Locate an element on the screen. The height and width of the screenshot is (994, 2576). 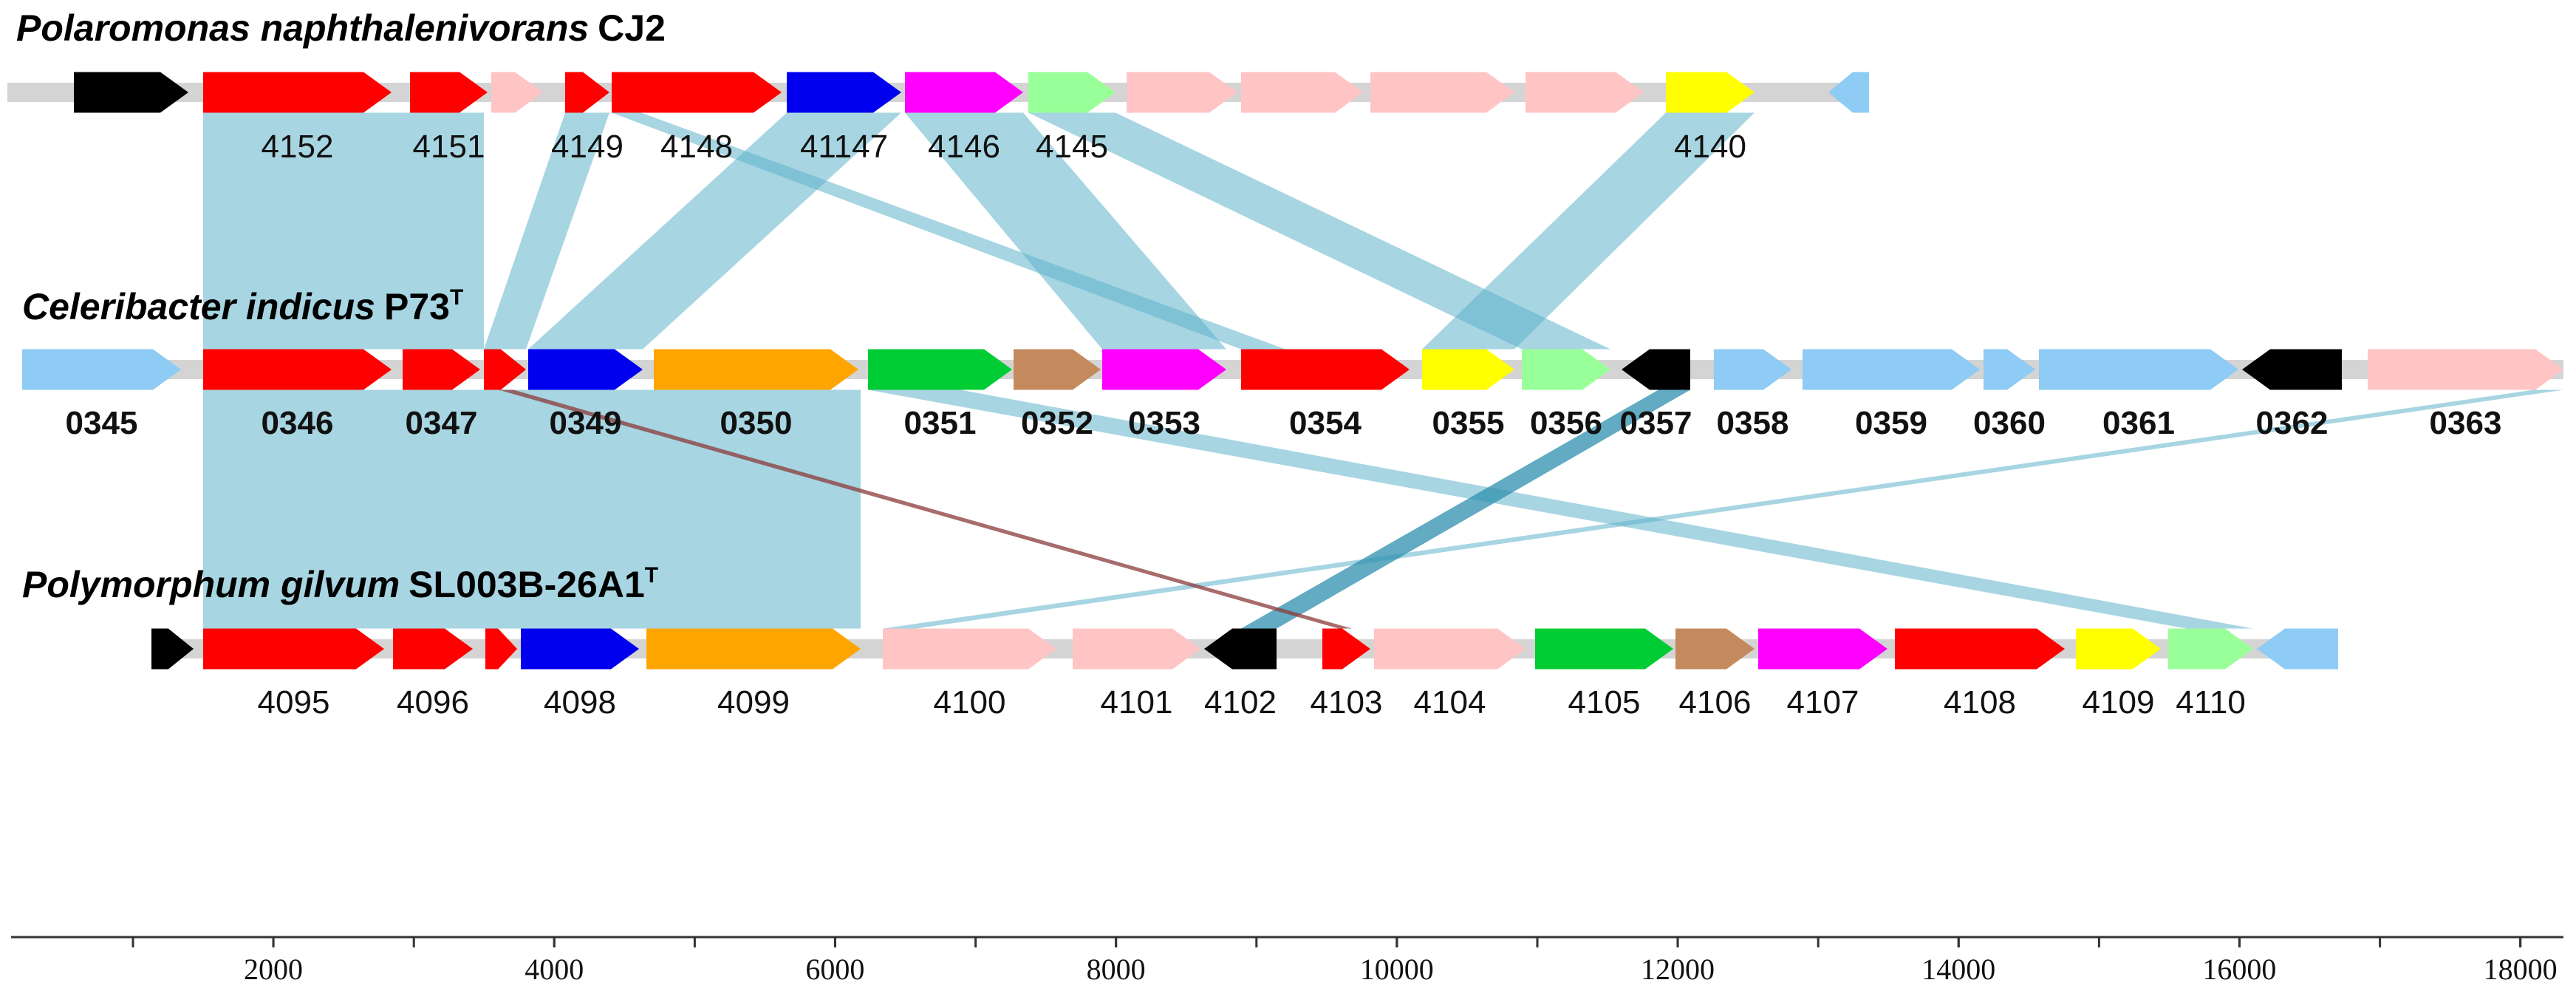
axis-tick-label: 14000 is located at coordinates (1958, 970).